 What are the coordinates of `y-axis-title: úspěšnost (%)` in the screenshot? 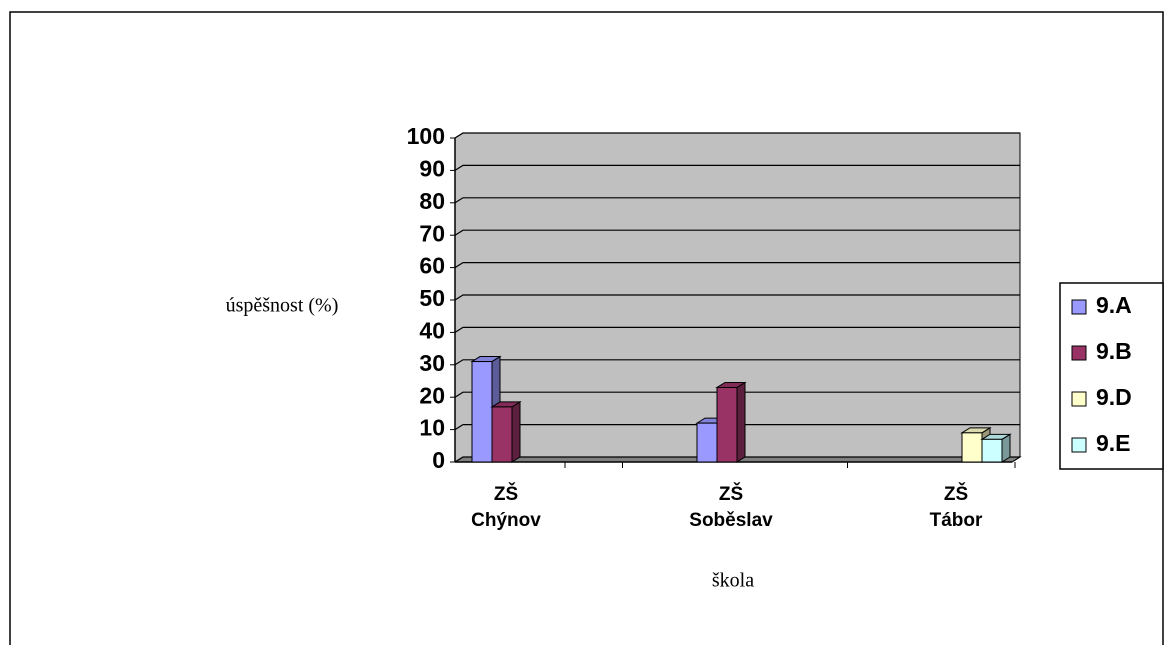 It's located at (282, 306).